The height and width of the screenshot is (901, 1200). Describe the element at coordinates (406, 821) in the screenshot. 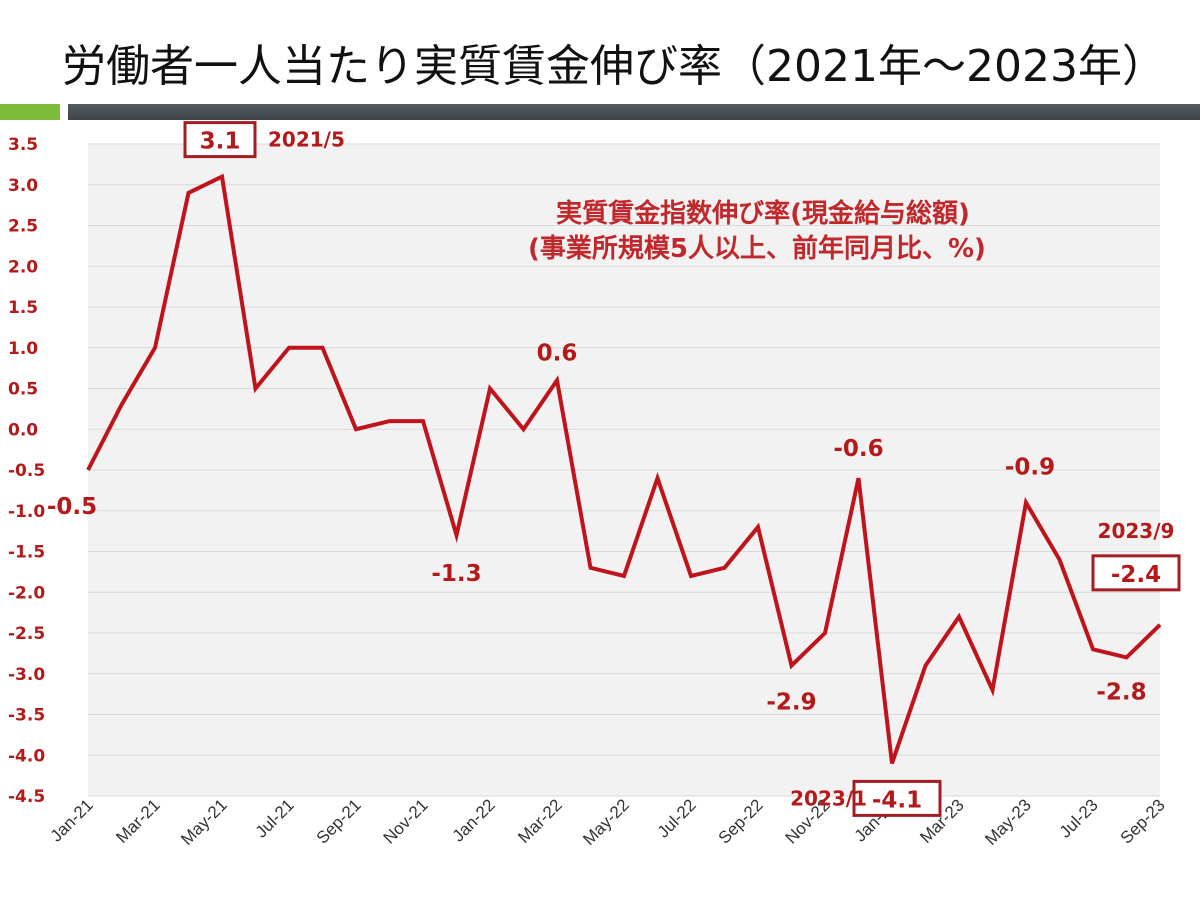

I see `x-tick-label: Nov-21` at that location.